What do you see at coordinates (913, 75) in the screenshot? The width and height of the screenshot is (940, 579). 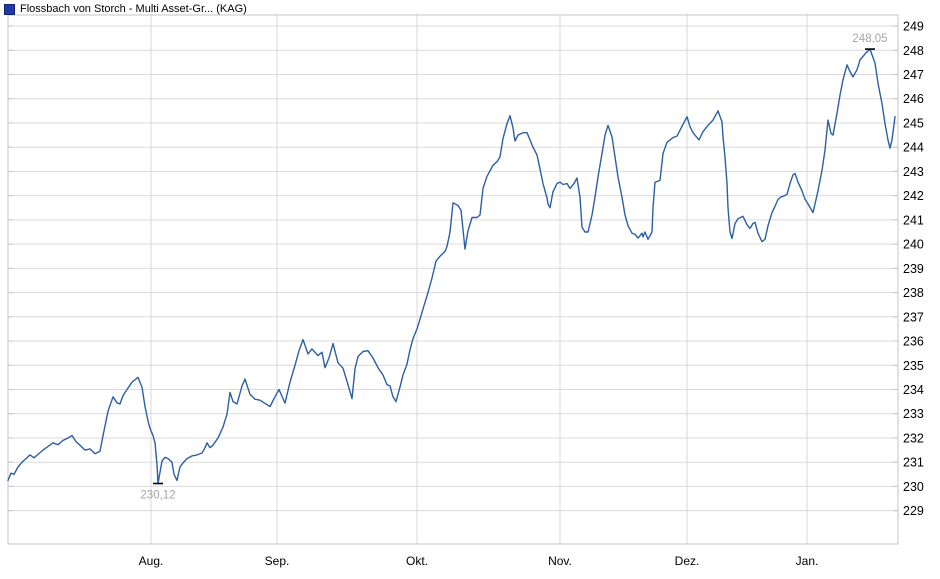 I see `y-axis-label: 247` at bounding box center [913, 75].